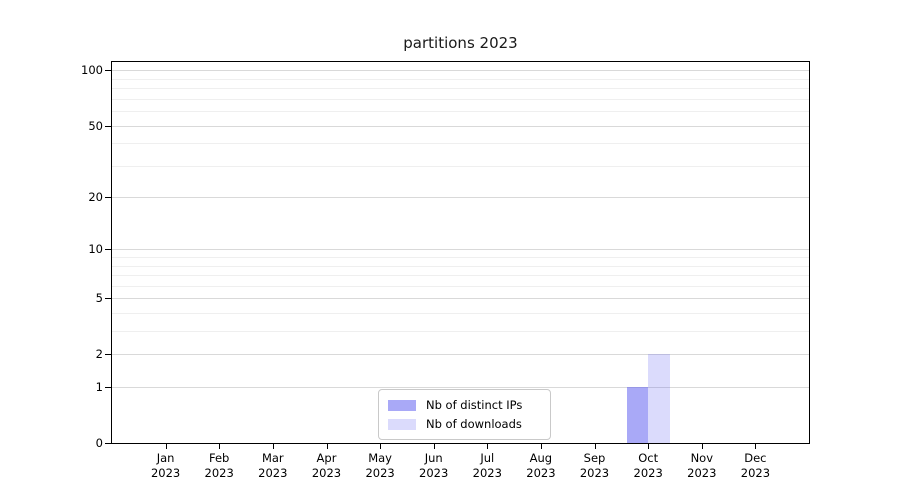 The width and height of the screenshot is (900, 500). What do you see at coordinates (594, 458) in the screenshot?
I see `x-tick-month: Sep` at bounding box center [594, 458].